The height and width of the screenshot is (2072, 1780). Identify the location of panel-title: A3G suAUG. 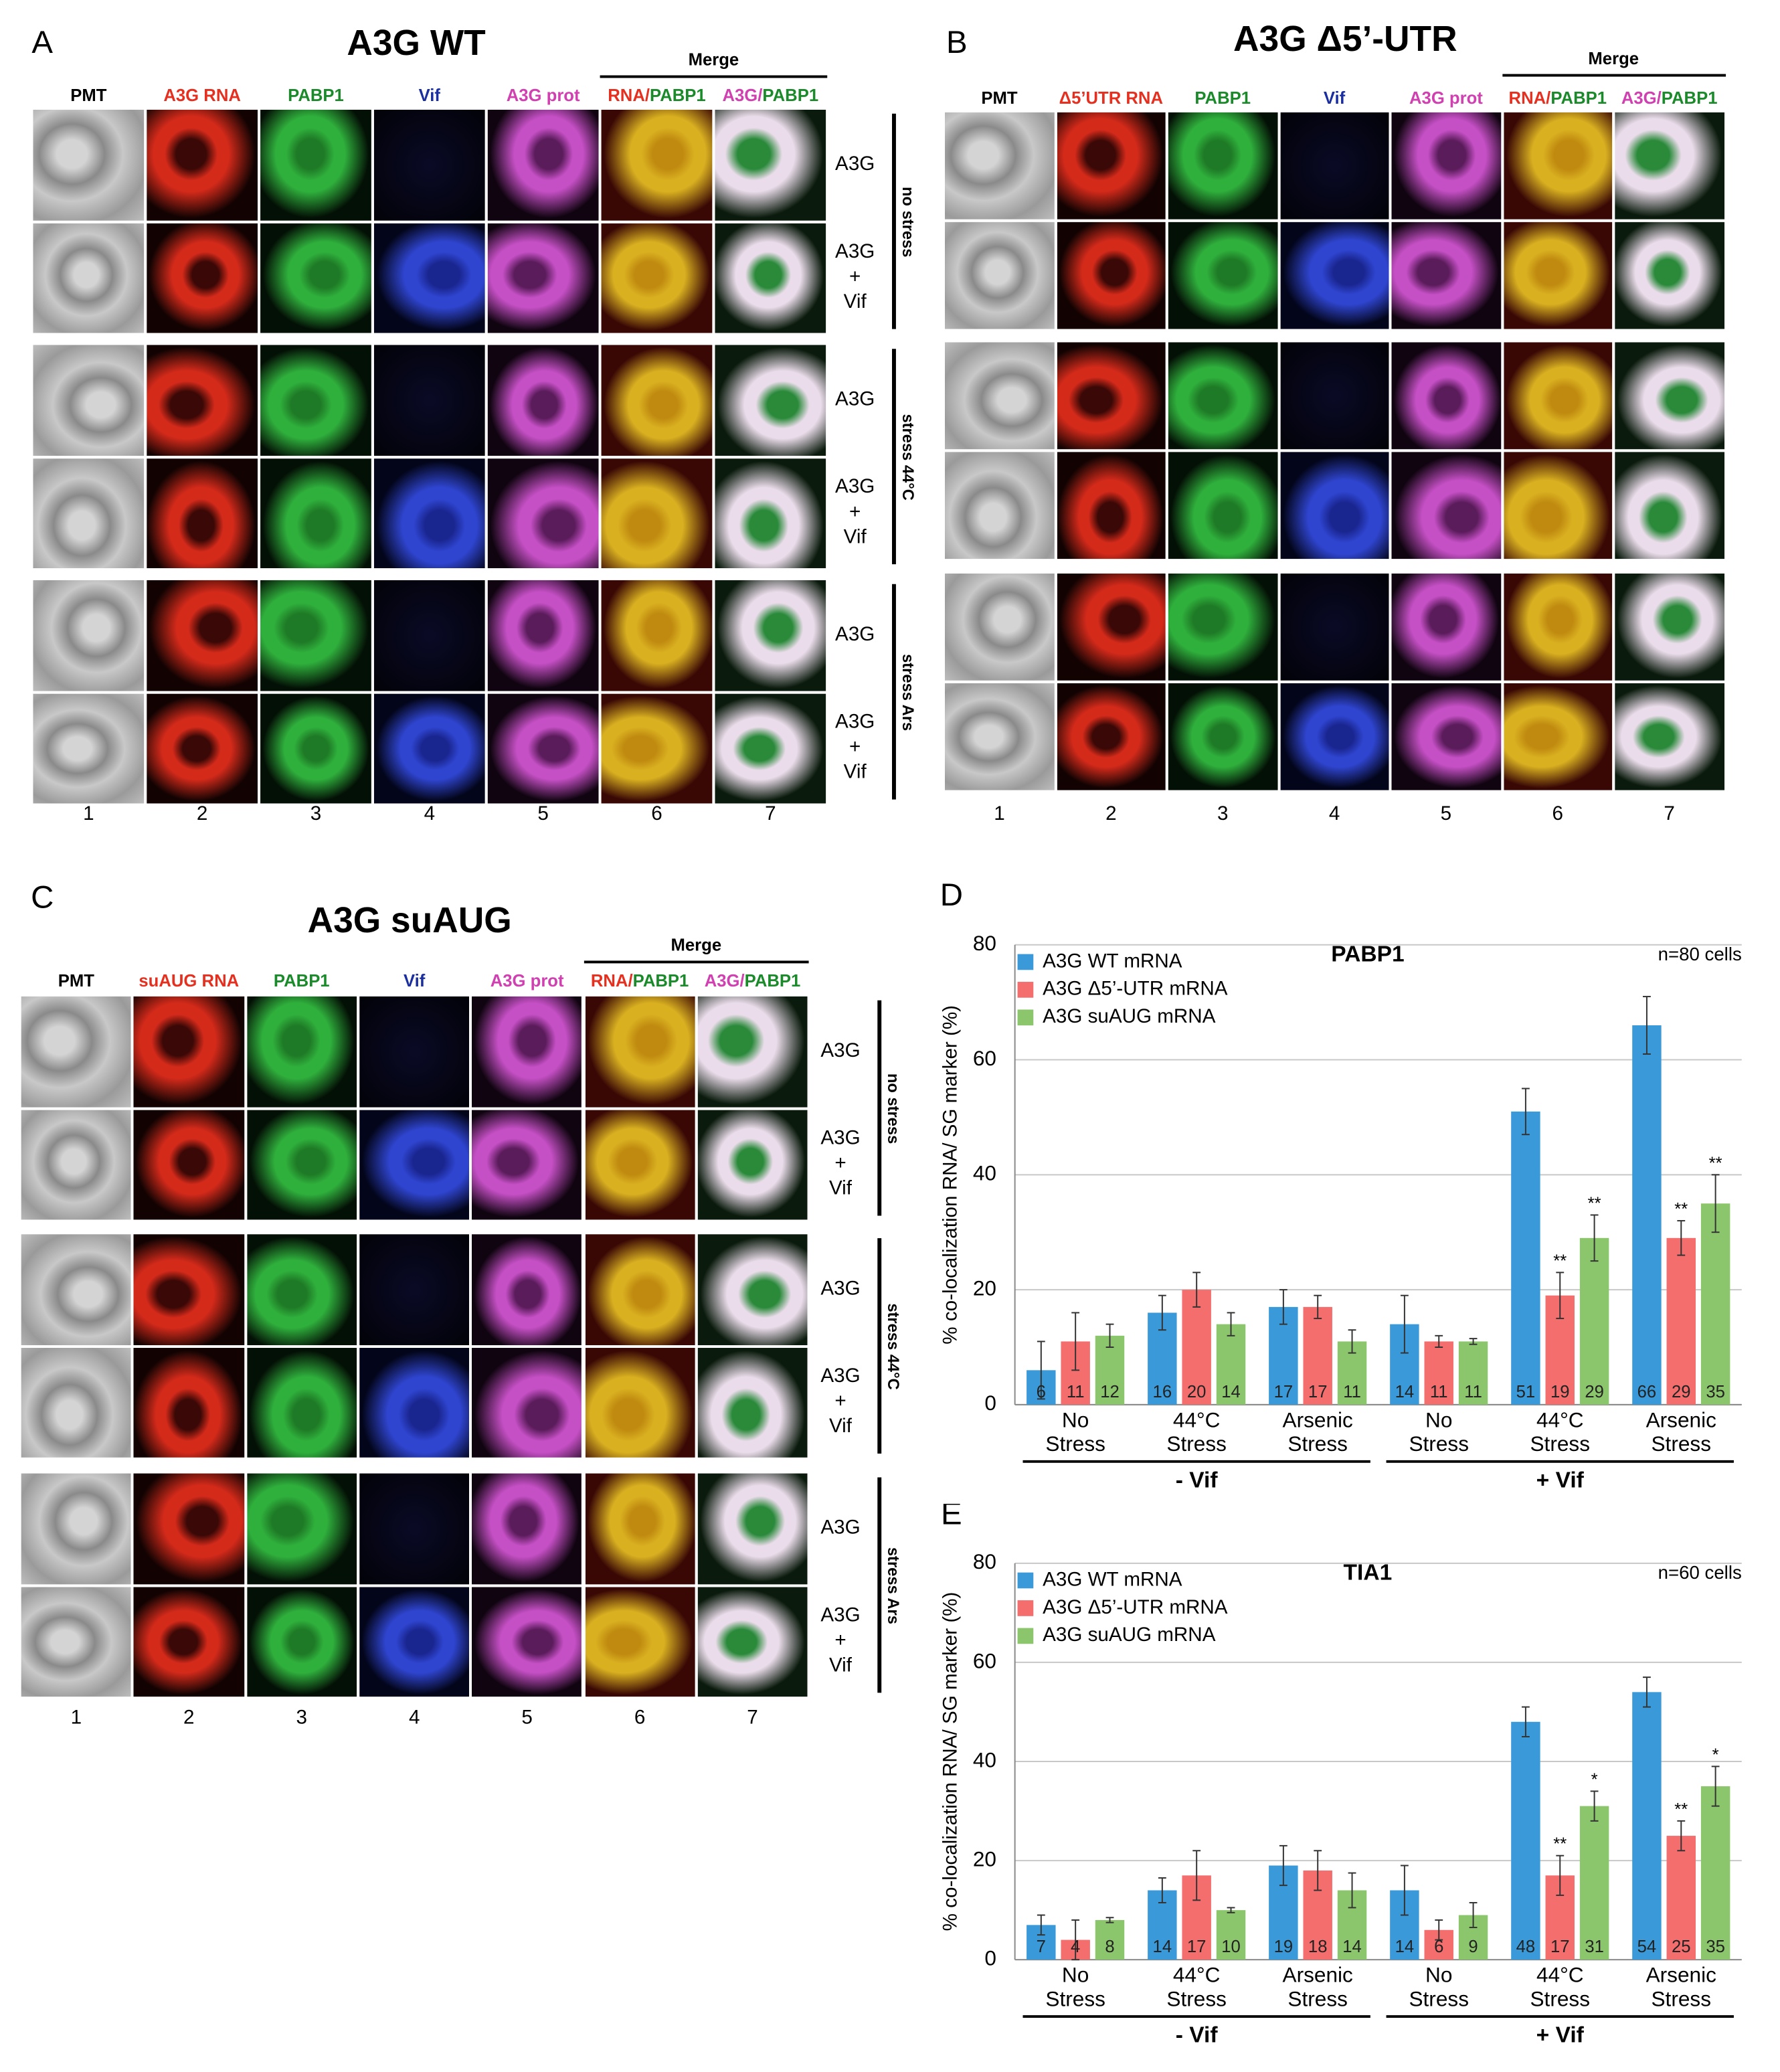
(410, 920).